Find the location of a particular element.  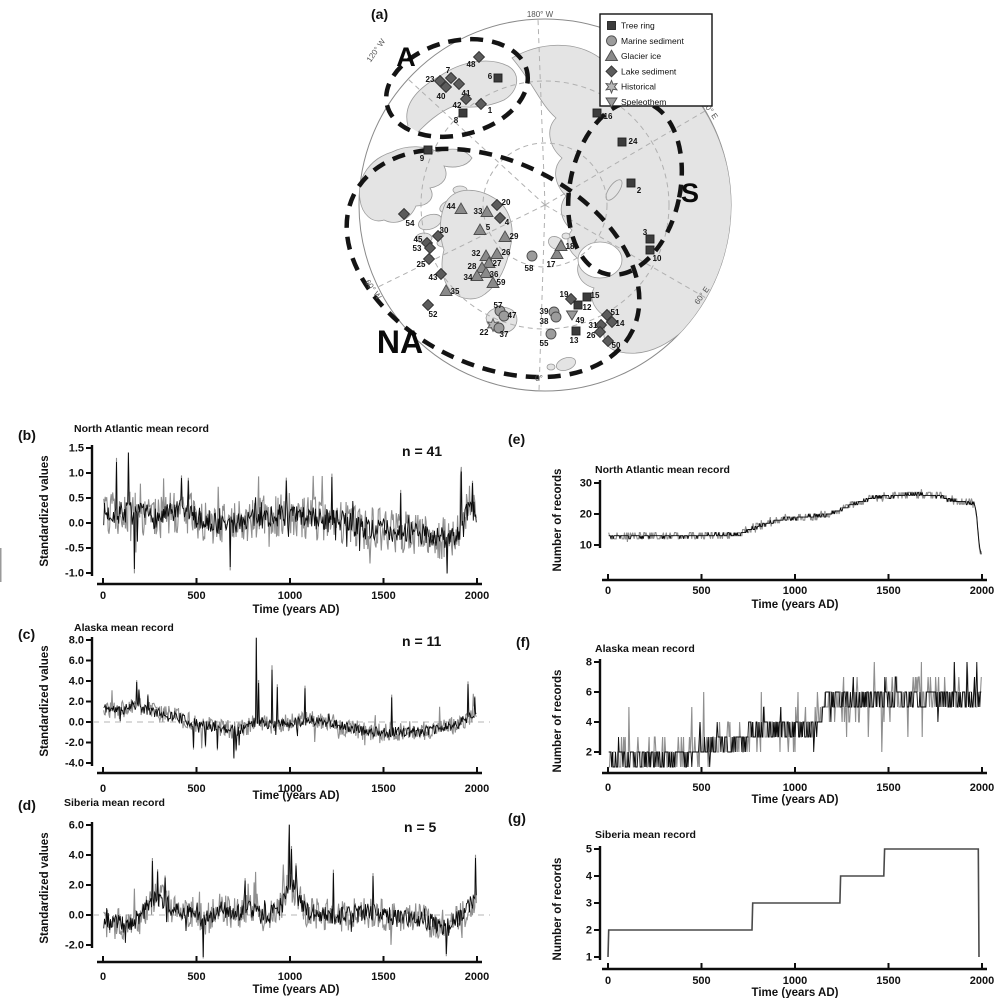

series-mean-black is located at coordinates (290, 513).